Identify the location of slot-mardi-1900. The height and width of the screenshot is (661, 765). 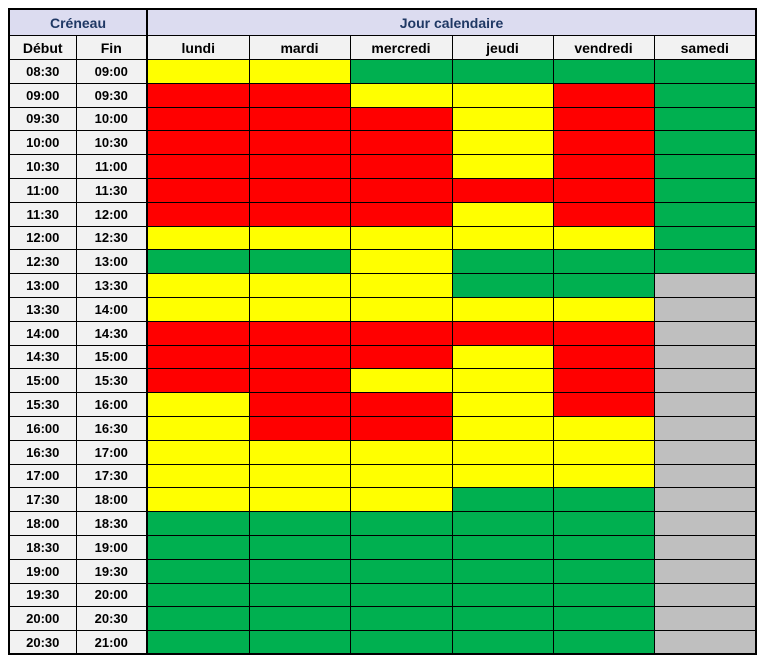
(299, 571).